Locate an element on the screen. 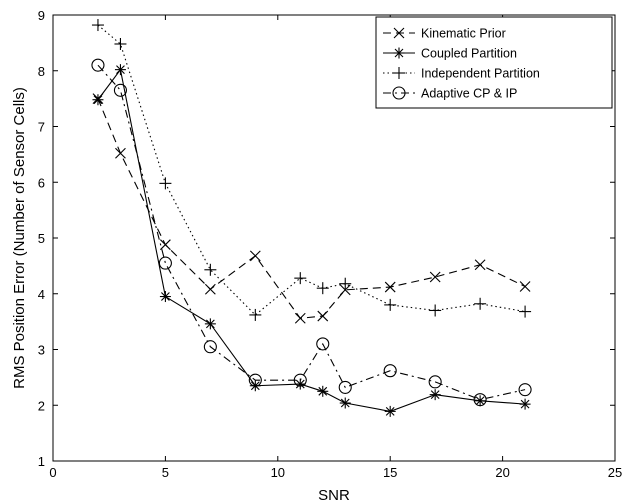  y-tick-label: 1 is located at coordinates (41, 461).